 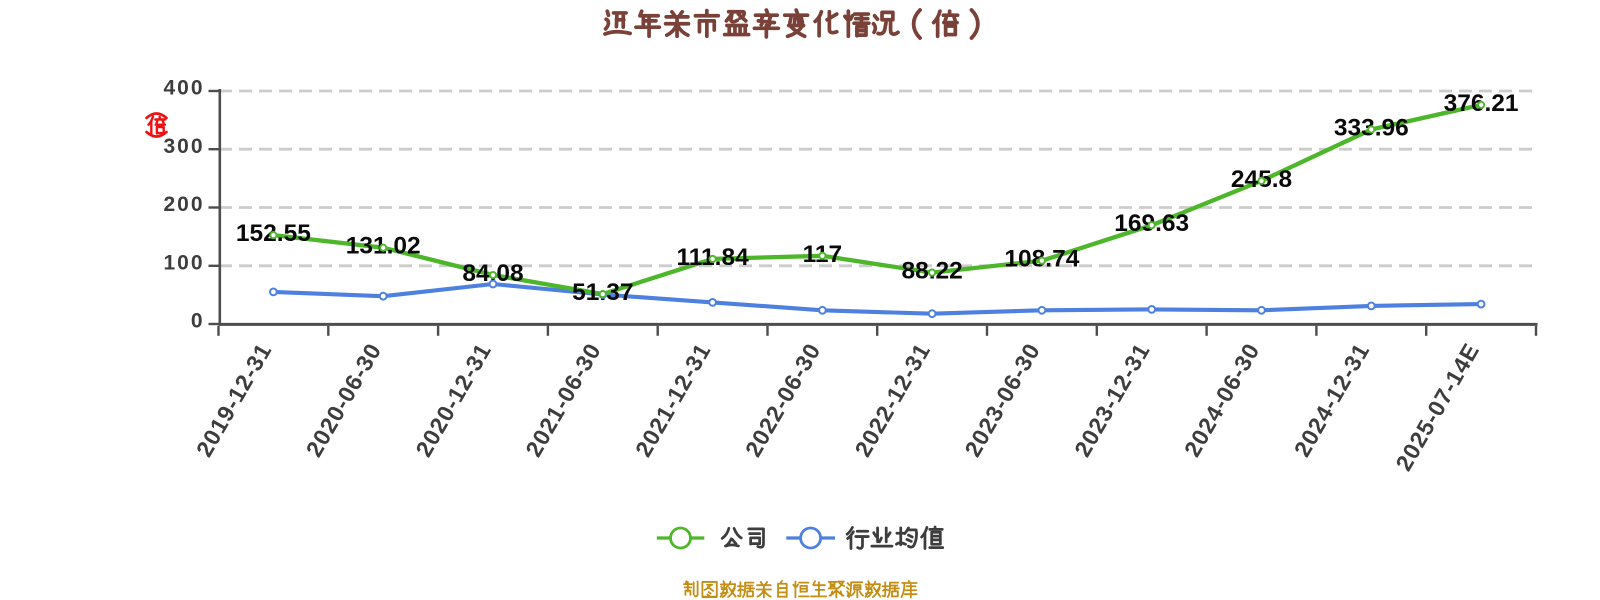 What do you see at coordinates (783, 399) in the screenshot?
I see `svg-text: 2022-06-30` at bounding box center [783, 399].